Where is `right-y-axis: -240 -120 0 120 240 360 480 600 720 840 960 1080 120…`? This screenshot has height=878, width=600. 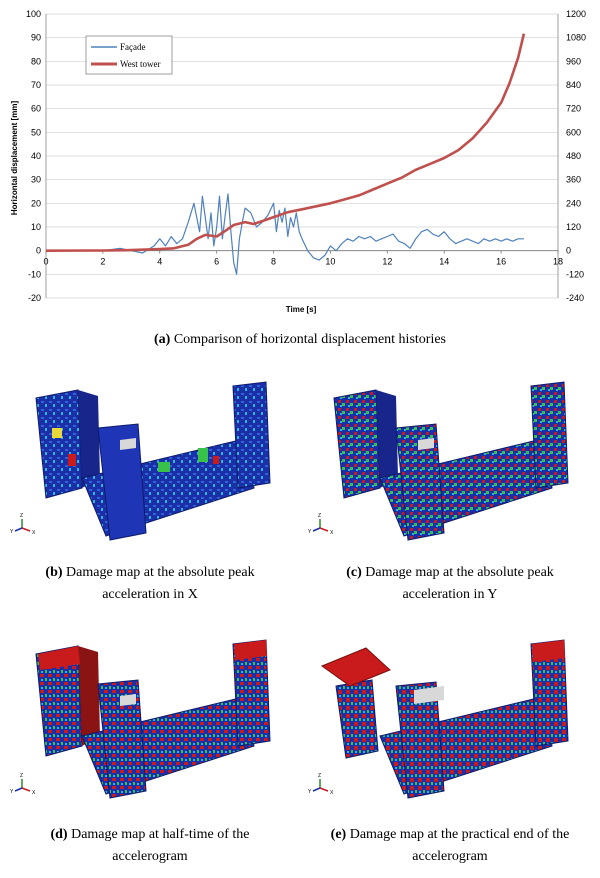 right-y-axis: -240 -120 0 120 240 360 480 600 720 840 960 1080 120… is located at coordinates (576, 156).